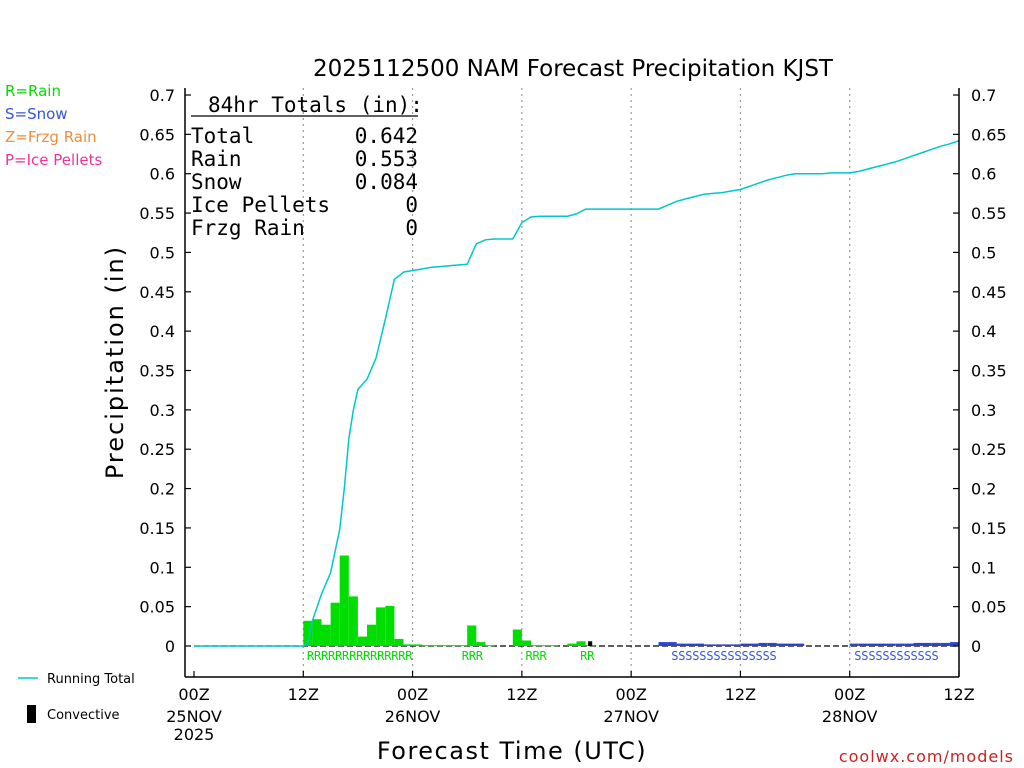 The width and height of the screenshot is (1024, 768). What do you see at coordinates (850, 716) in the screenshot?
I see `x-tick-date-label: 28NOV` at bounding box center [850, 716].